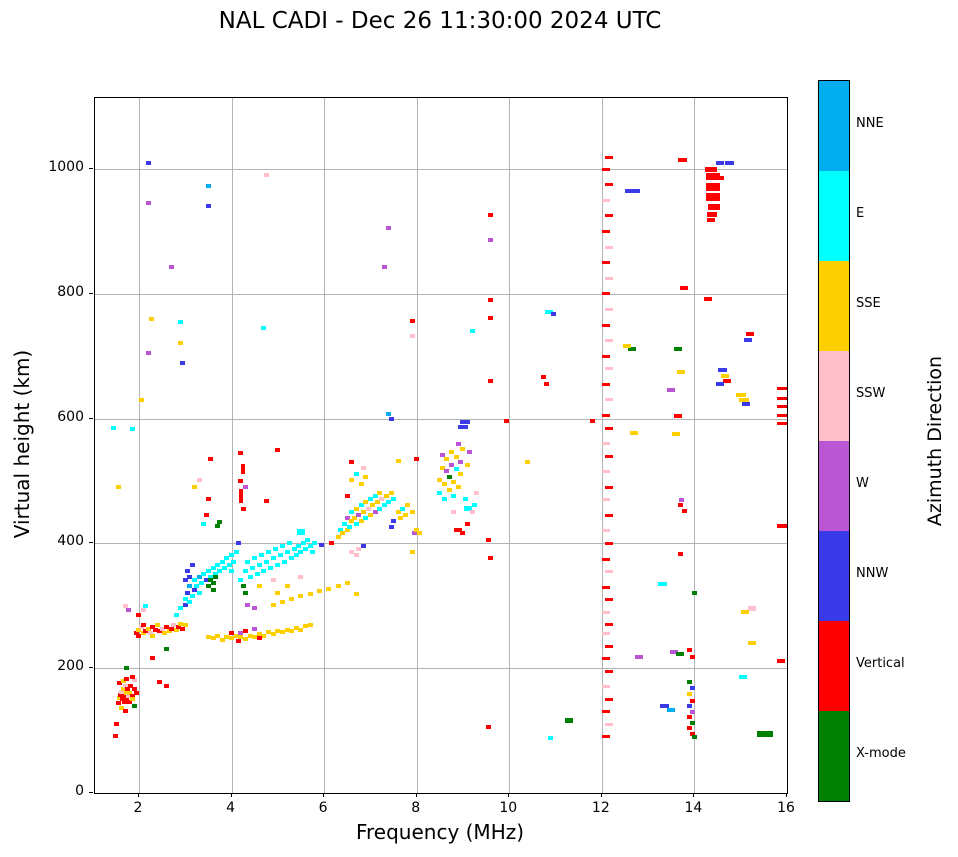 This screenshot has height=857, width=958. What do you see at coordinates (70, 416) in the screenshot?
I see `y-tick-label: 600` at bounding box center [70, 416].